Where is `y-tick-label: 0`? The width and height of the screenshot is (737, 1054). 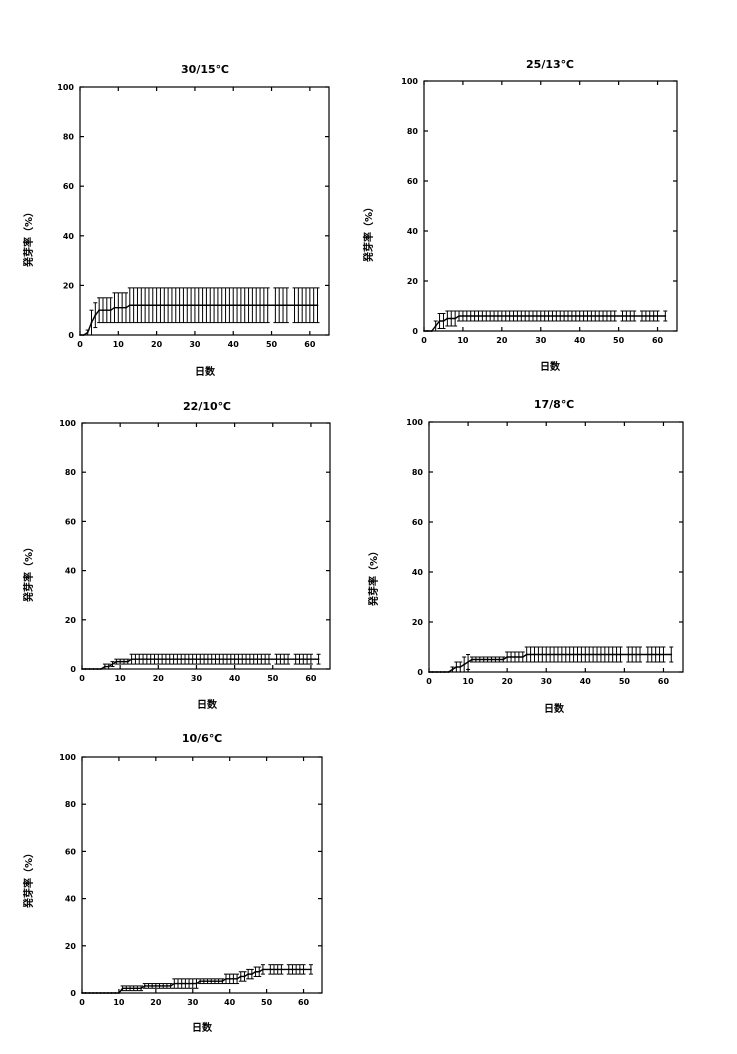
y-tick-label: 0 is located at coordinates (73, 669).